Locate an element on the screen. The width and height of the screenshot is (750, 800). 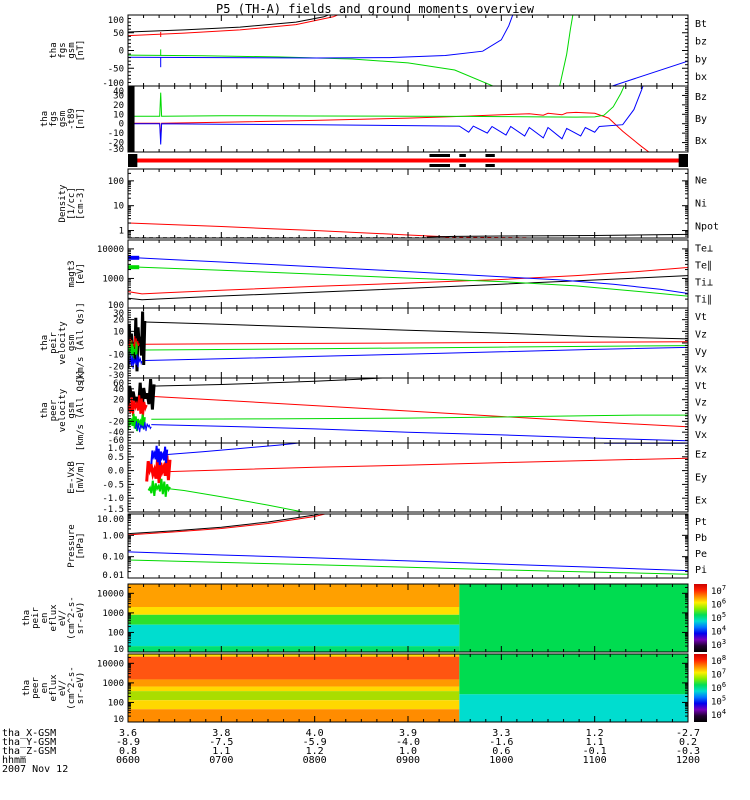
ytick-label: 40 is located at coordinates (118, 92).